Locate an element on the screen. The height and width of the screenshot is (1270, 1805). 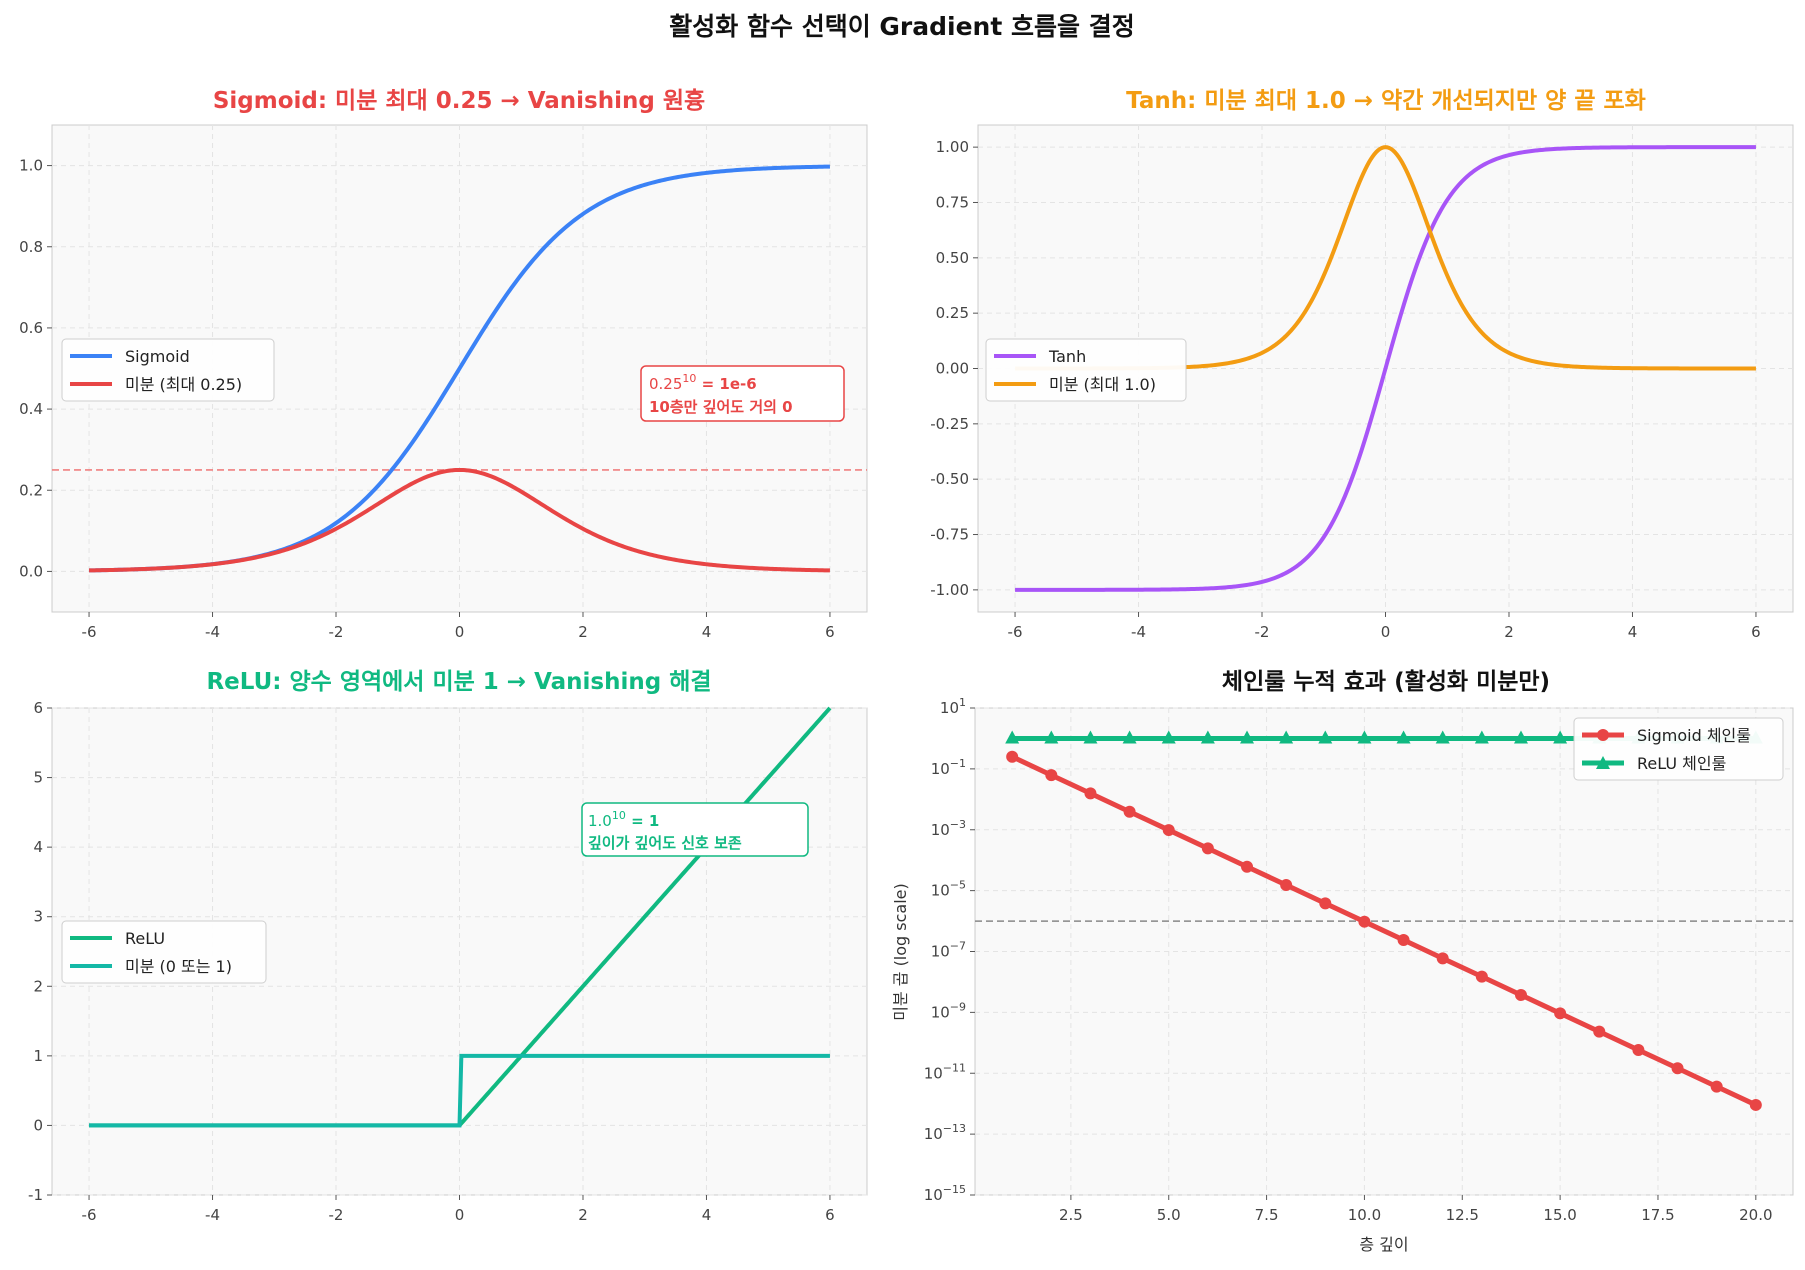
relu-annotation-line2: 깊이가 깊어도 신호 보존 is located at coordinates (665, 843).